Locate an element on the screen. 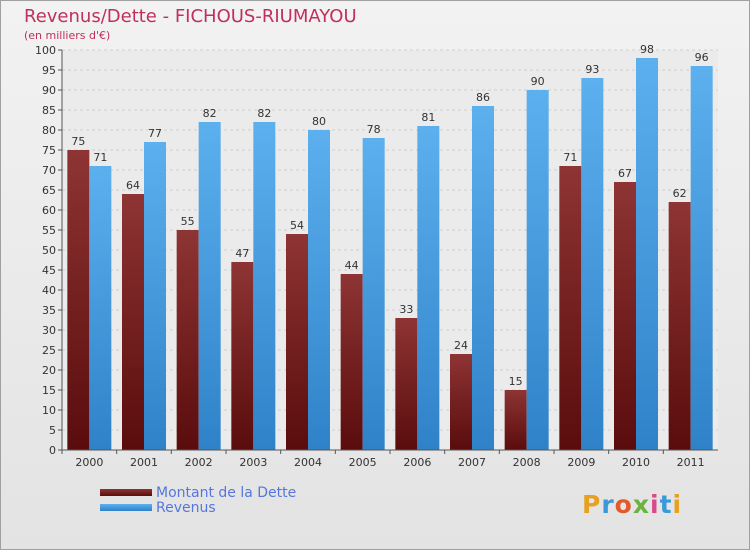 The height and width of the screenshot is (550, 750). y-tick-label: 90 is located at coordinates (49, 90).